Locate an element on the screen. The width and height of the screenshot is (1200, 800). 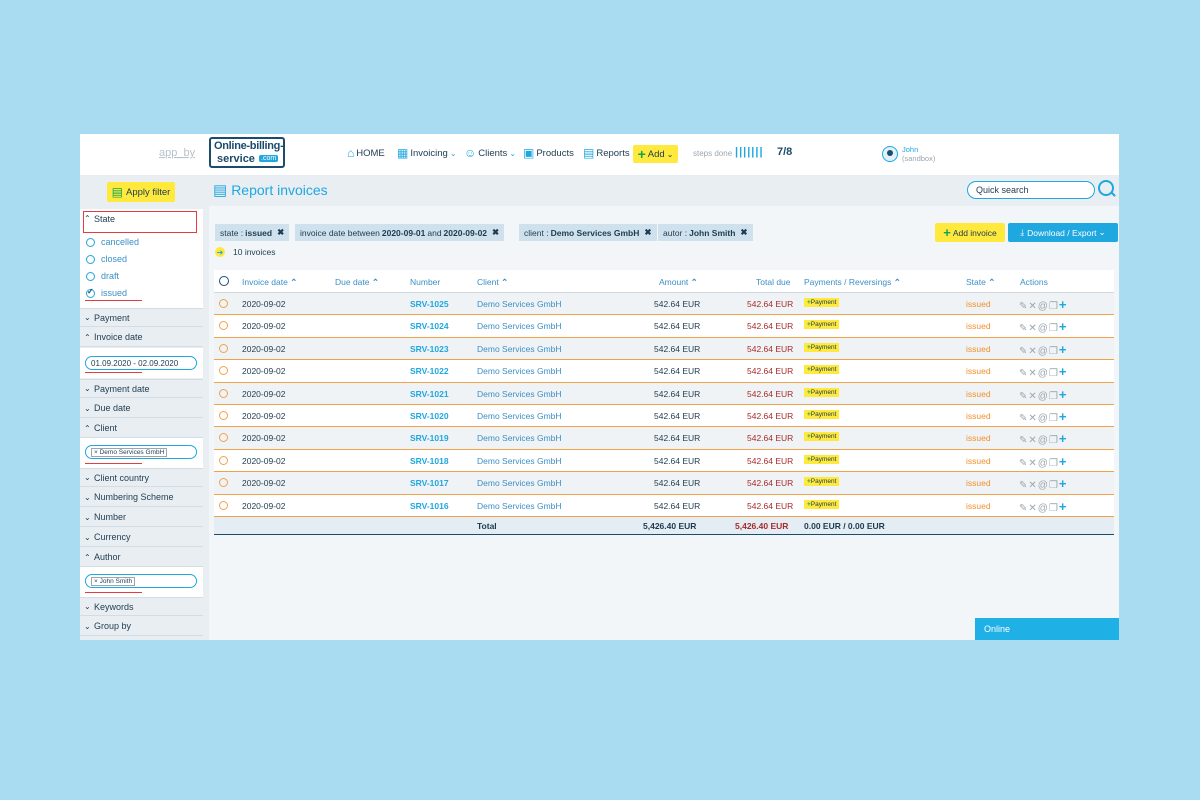
filter-tag-client: client : Demo Services GmbH ✖ is located at coordinates (588, 232).